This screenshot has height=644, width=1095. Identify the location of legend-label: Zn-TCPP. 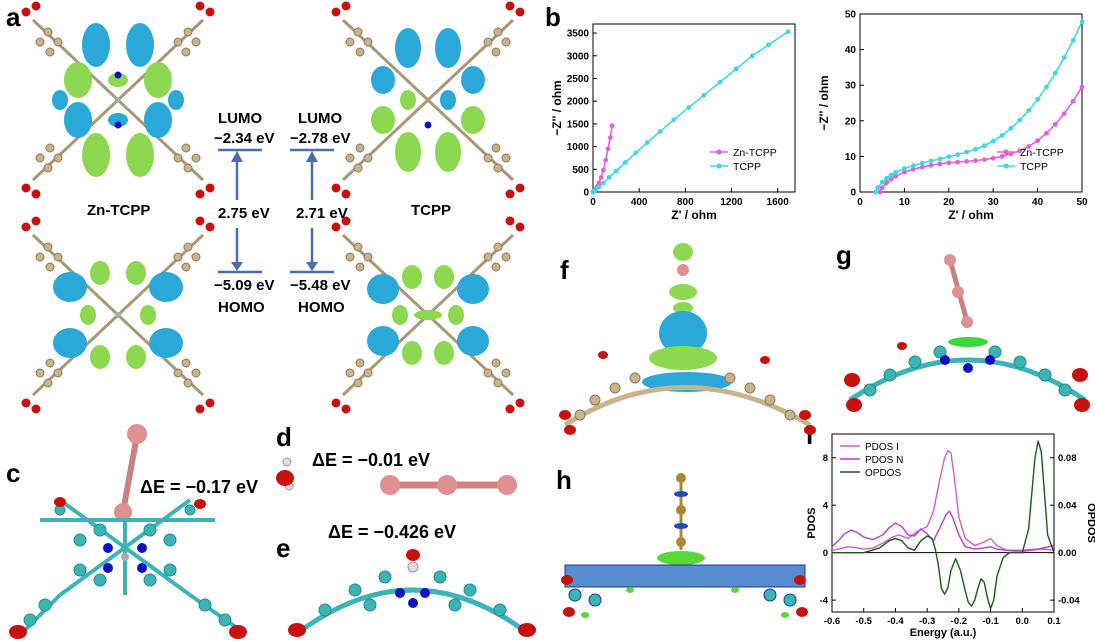
(1042, 153).